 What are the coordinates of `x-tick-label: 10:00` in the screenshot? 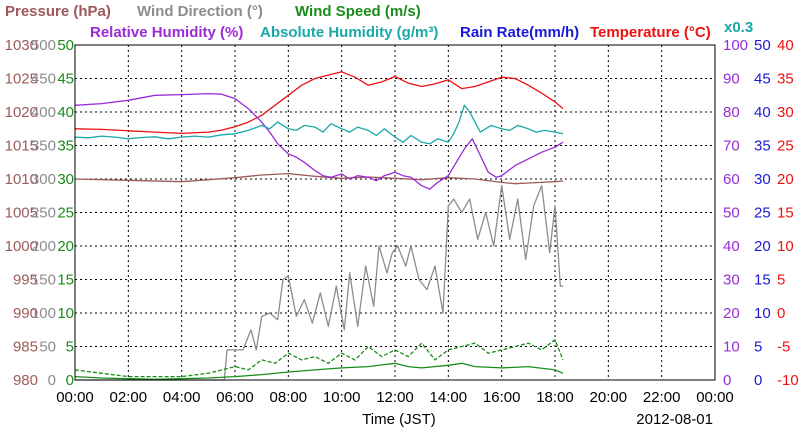 It's located at (342, 397).